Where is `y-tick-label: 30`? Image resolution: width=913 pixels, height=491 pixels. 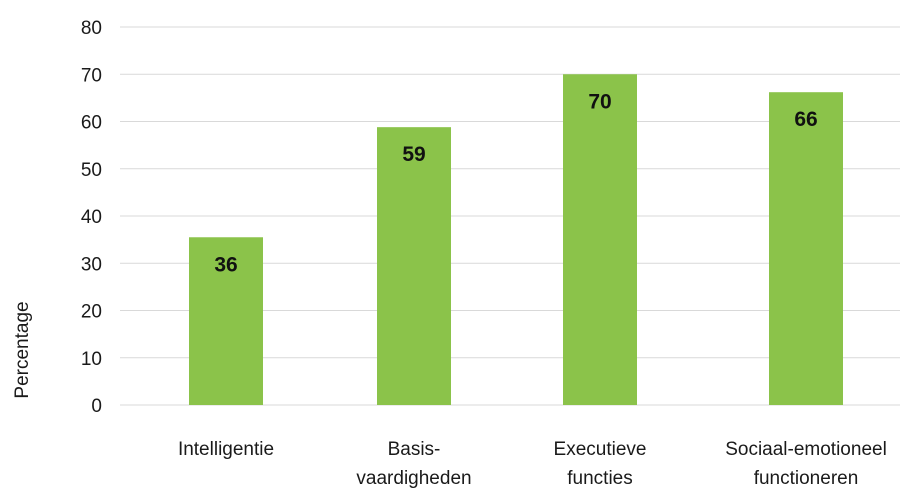
y-tick-label: 30 is located at coordinates (91, 264).